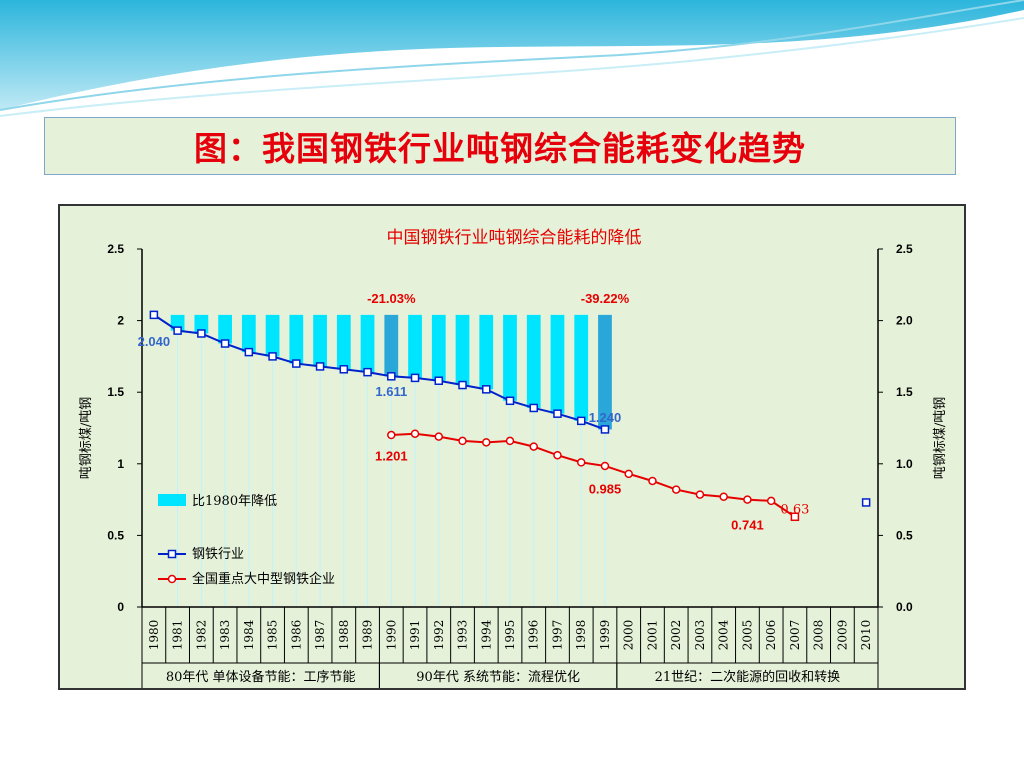  Describe the element at coordinates (819, 635) in the screenshot. I see `x-tick-label: 2008` at that location.